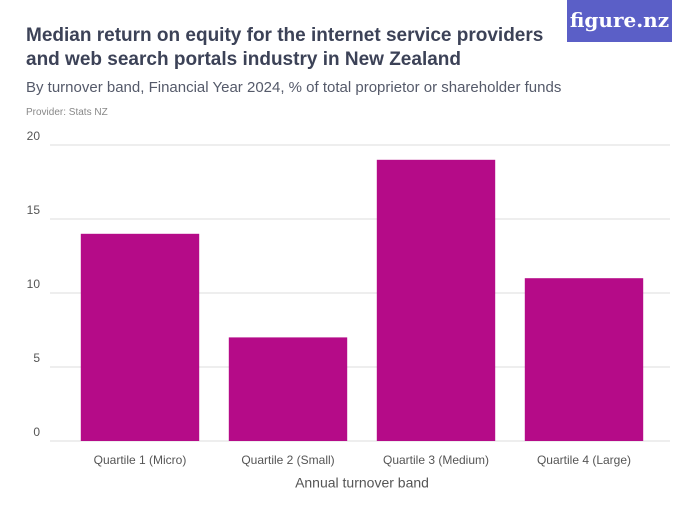  I want to click on y-tick-label: 20, so click(34, 136).